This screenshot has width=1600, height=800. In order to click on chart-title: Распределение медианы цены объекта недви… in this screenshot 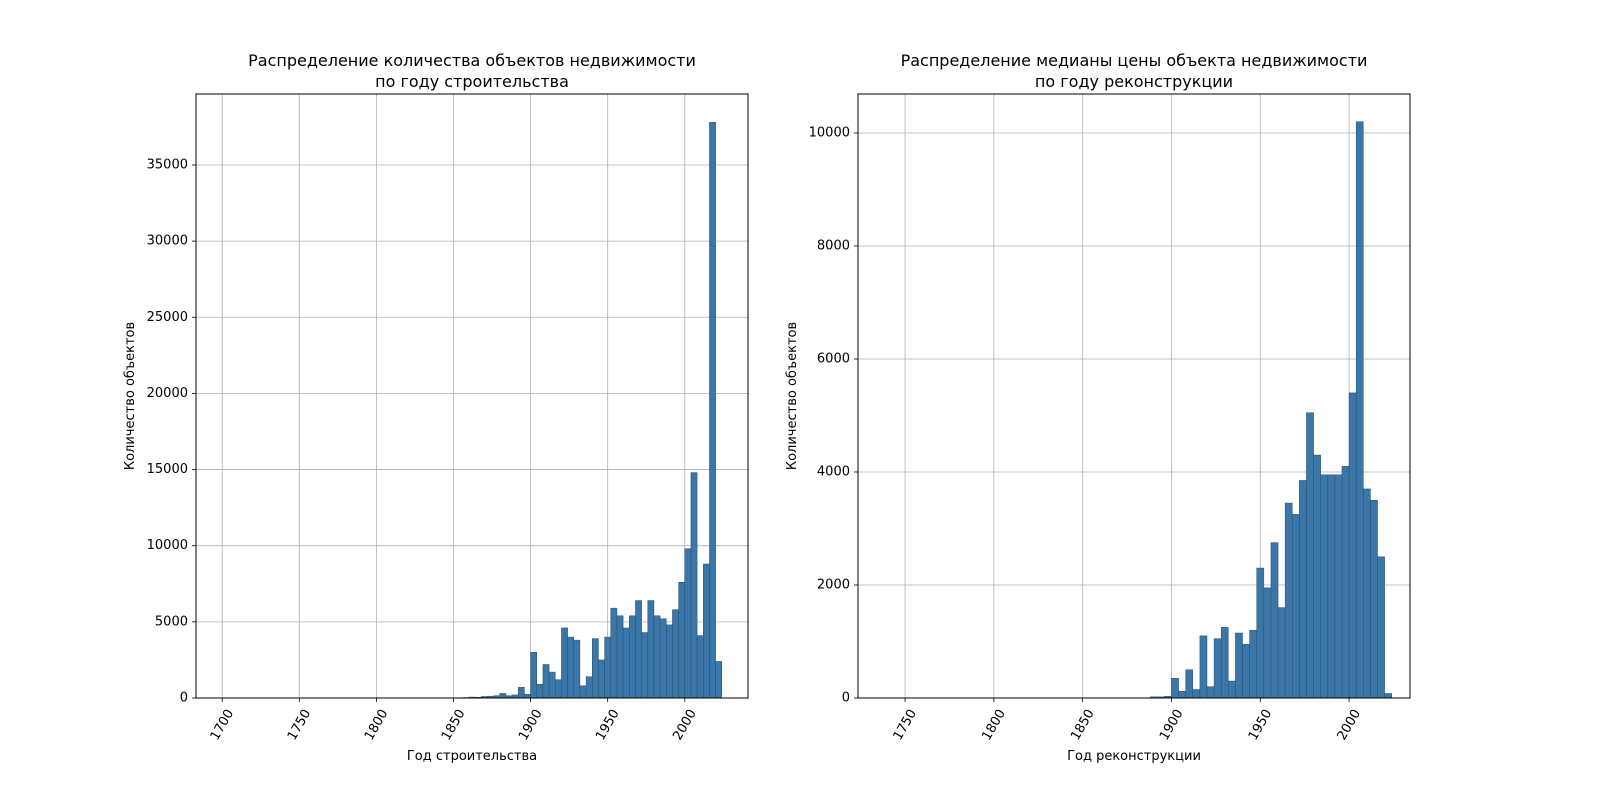, I will do `click(1134, 60)`.